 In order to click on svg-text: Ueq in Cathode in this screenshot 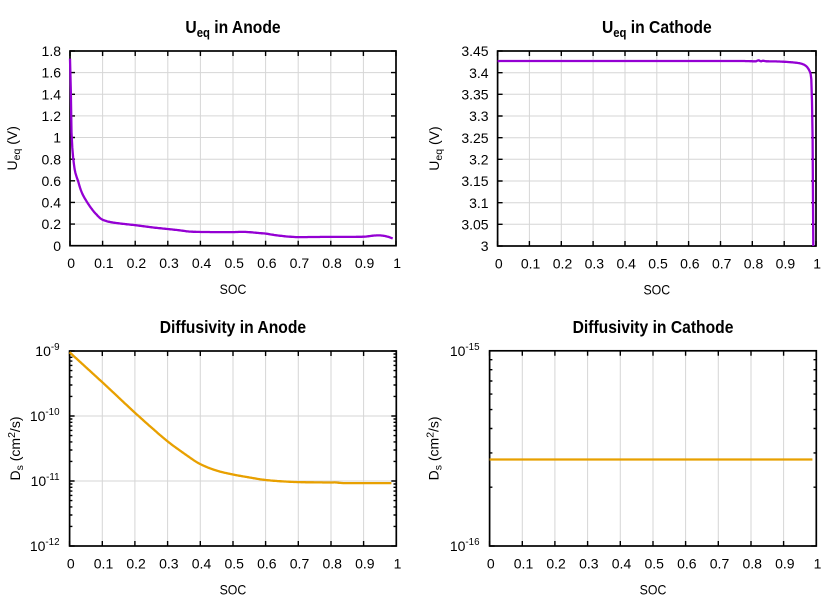, I will do `click(657, 28)`.